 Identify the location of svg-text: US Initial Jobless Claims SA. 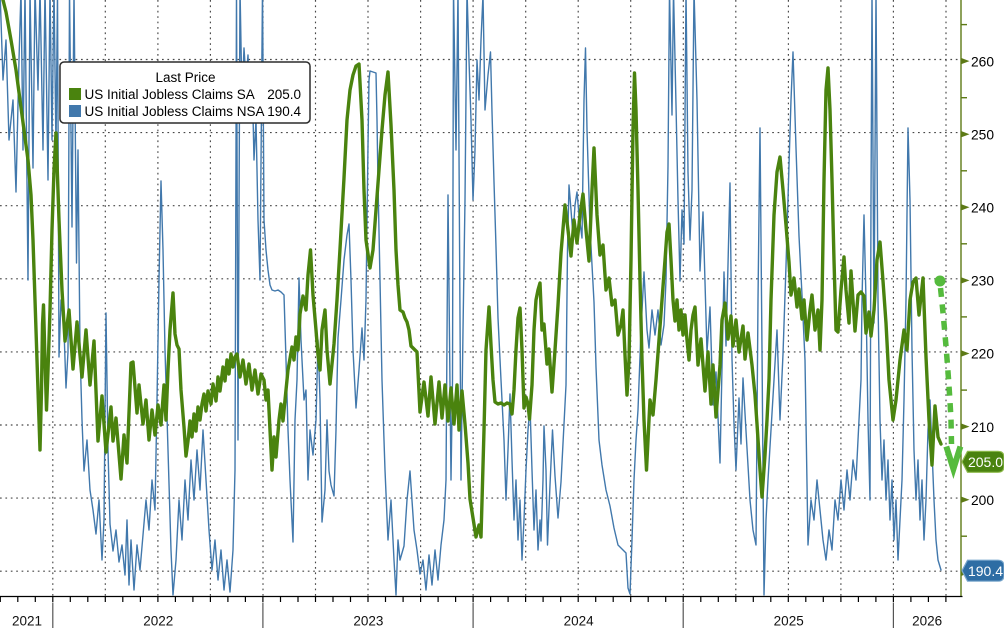
(170, 94).